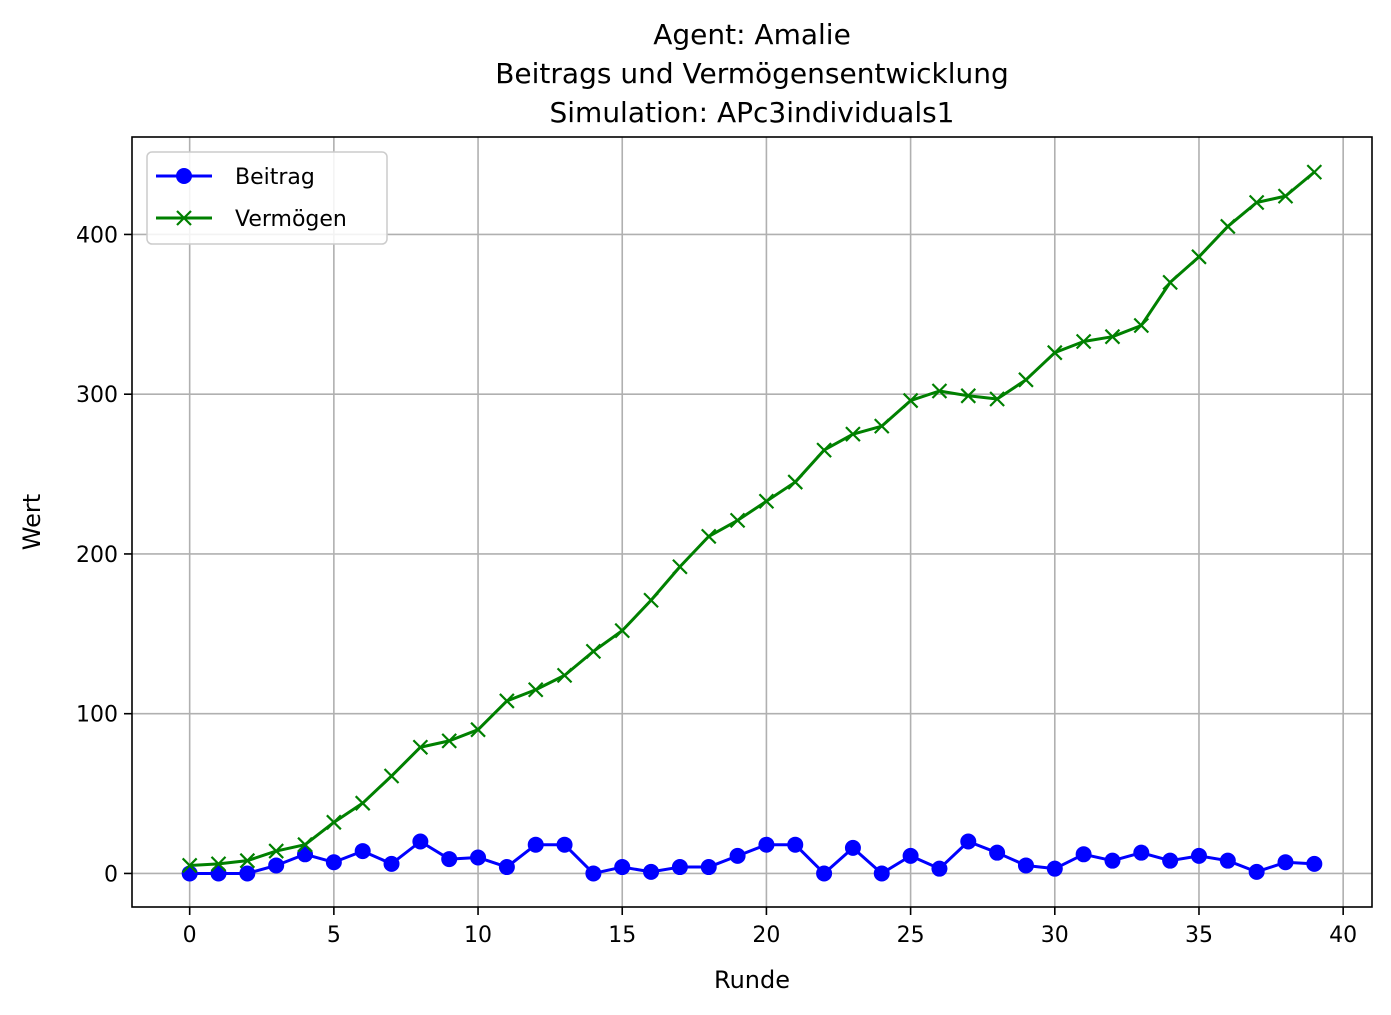 The height and width of the screenshot is (1015, 1391). What do you see at coordinates (752, 73) in the screenshot?
I see `chart-title-line-2: Beitrags und Vermögensentwicklung` at bounding box center [752, 73].